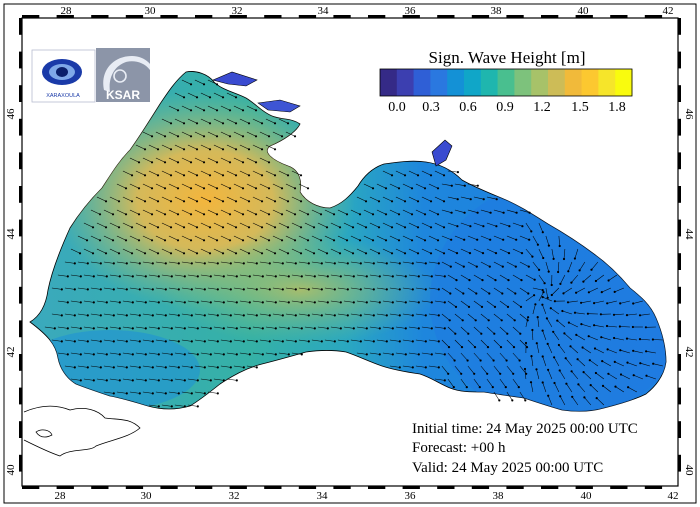 This screenshot has height=507, width=700. I want to click on lon-label-bottom-28: 28, so click(61, 496).